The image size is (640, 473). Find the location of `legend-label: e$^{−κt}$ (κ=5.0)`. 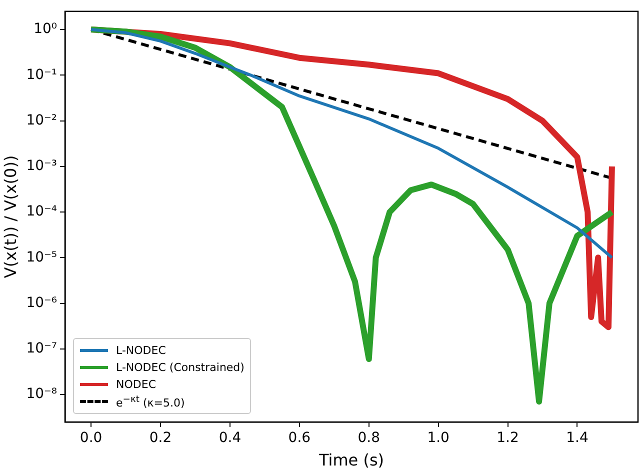

legend-label: e$^{−κt}$ (κ=5.0) is located at coordinates (150, 402).